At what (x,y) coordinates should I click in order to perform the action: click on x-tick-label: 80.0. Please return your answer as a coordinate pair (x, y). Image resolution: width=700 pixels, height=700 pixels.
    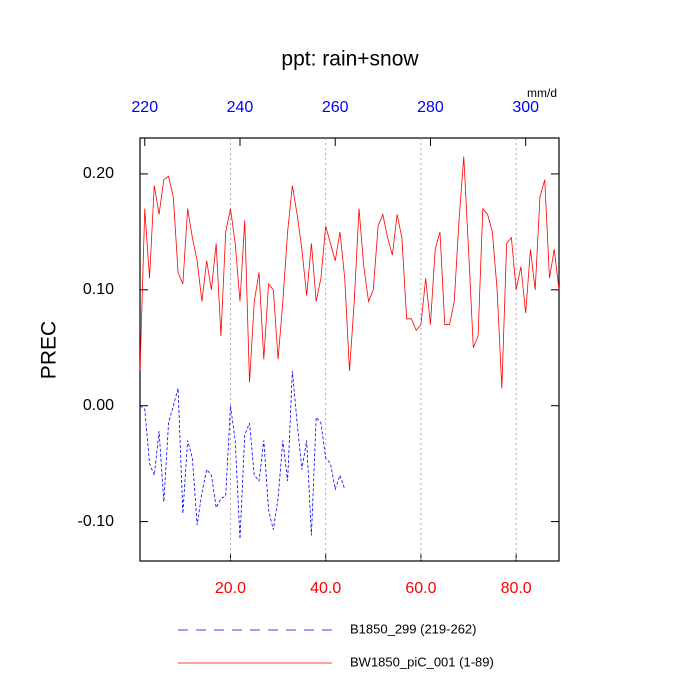
    Looking at the image, I should click on (516, 588).